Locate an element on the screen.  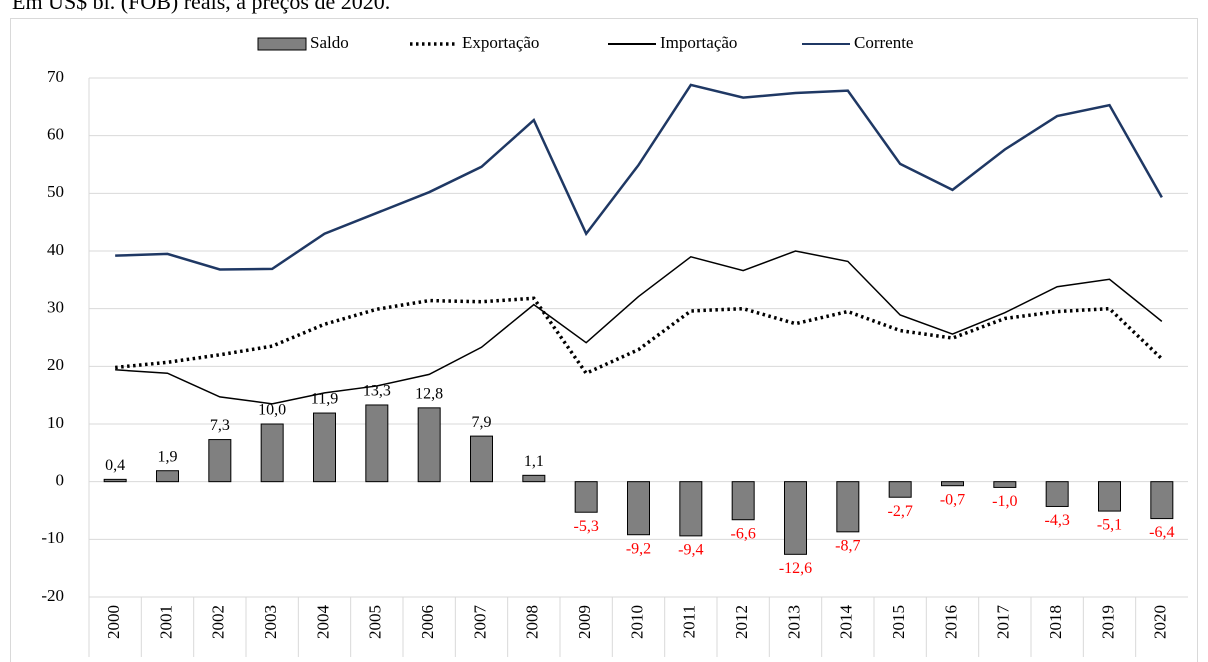
x-tick-label: 2009 is located at coordinates (584, 622).